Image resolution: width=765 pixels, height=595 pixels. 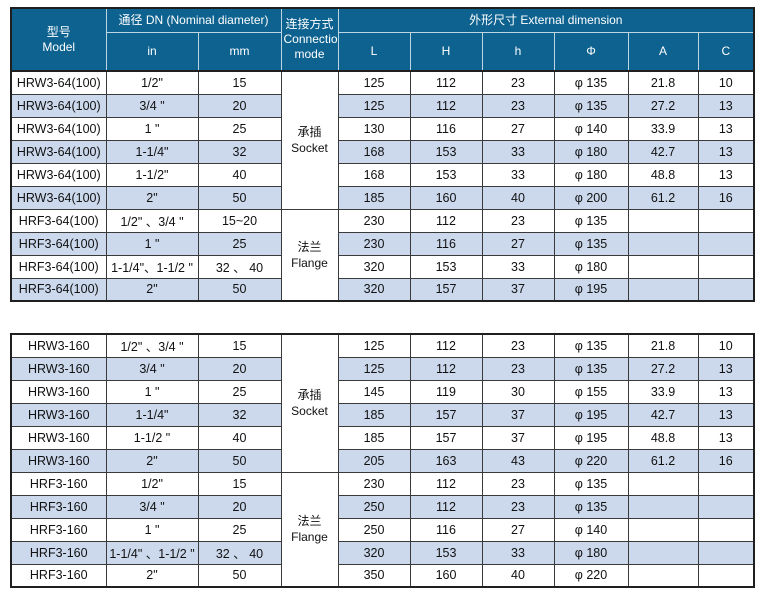 What do you see at coordinates (663, 437) in the screenshot?
I see `dim-A-cell: 48.8` at bounding box center [663, 437].